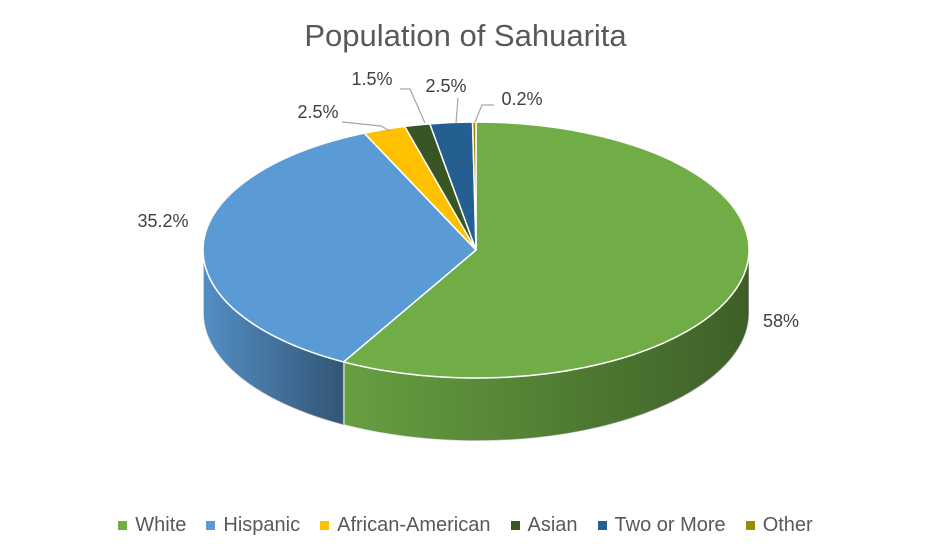 The width and height of the screenshot is (931, 554). What do you see at coordinates (465, 35) in the screenshot?
I see `chart-title: Population of Sahuarita` at bounding box center [465, 35].